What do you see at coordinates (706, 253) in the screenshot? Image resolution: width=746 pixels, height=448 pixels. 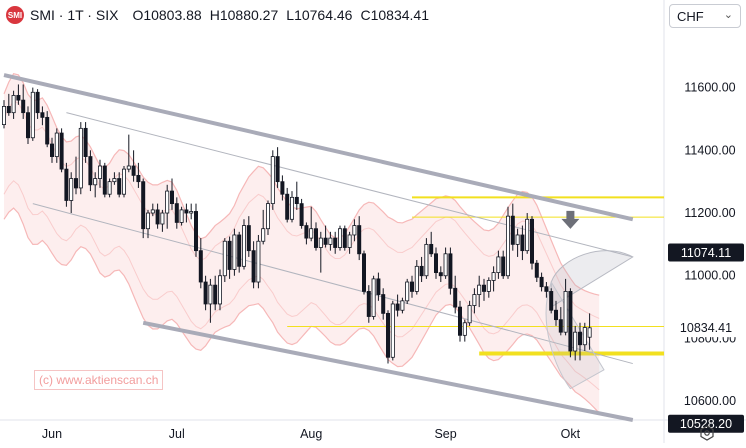 I see `price-label: 11074.11` at bounding box center [706, 253].